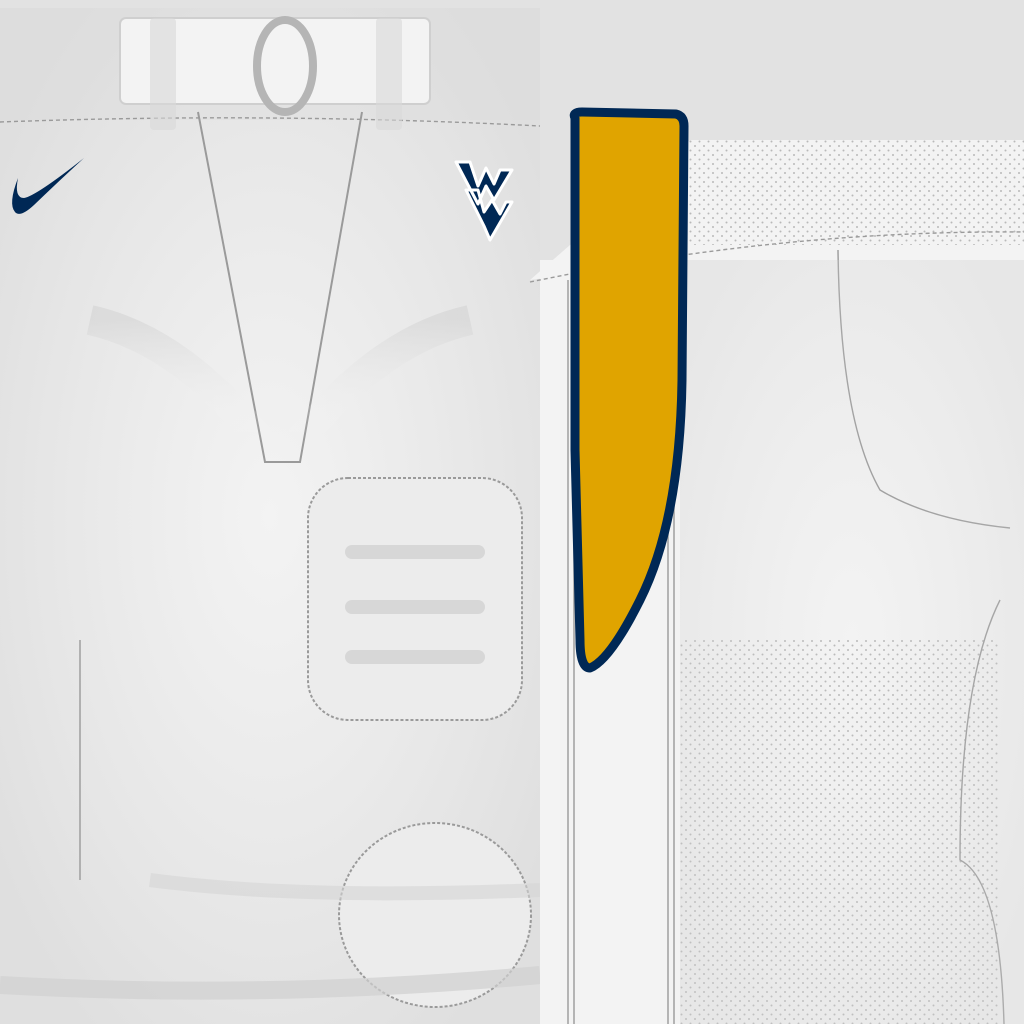  What do you see at coordinates (270, 983) in the screenshot?
I see `hem-fold` at bounding box center [270, 983].